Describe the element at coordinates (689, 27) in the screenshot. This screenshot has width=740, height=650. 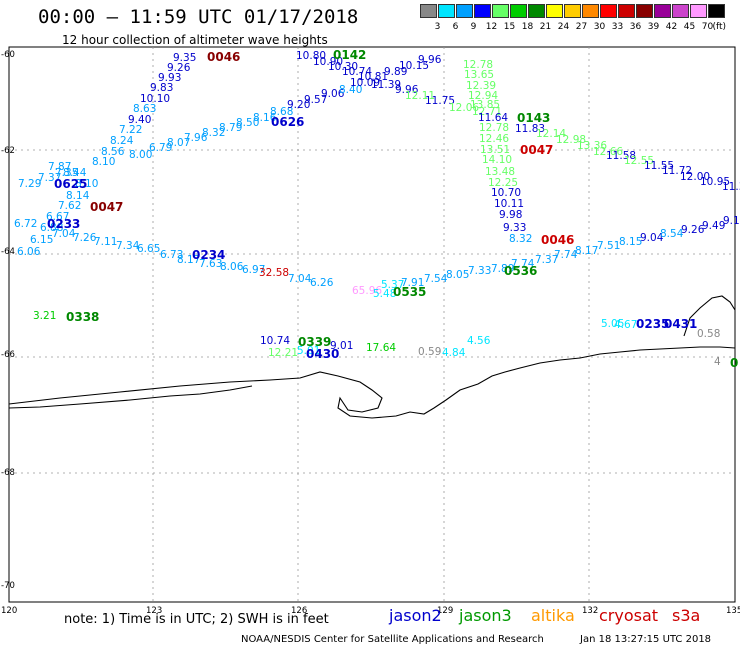
I see `legend-label: 45` at that location.